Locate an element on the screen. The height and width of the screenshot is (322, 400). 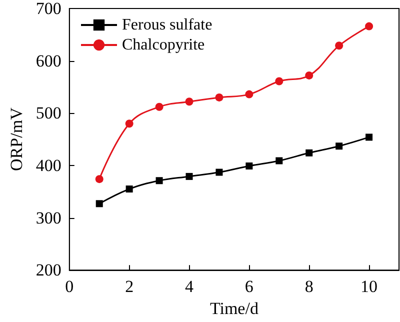
legend-label: Chalcopyrite is located at coordinates (163, 45).